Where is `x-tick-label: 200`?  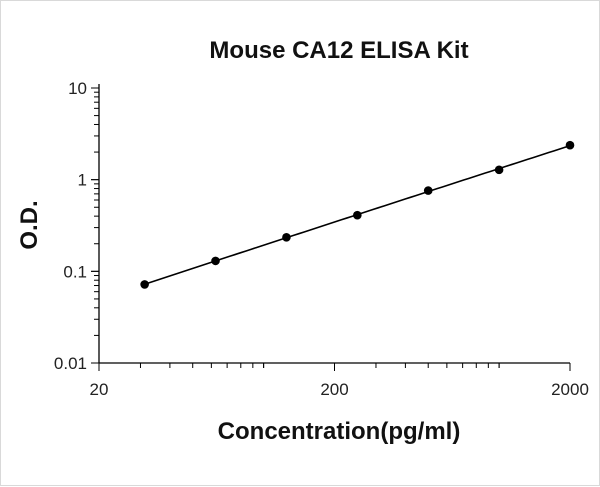
x-tick-label: 200 is located at coordinates (334, 389).